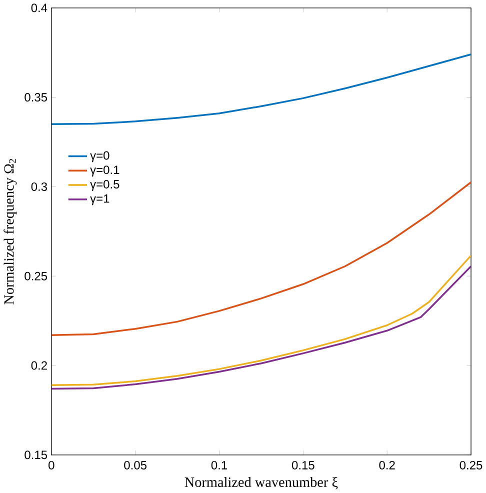 The height and width of the screenshot is (493, 486). Describe the element at coordinates (39, 365) in the screenshot. I see `y-tick-label: 0.2` at that location.